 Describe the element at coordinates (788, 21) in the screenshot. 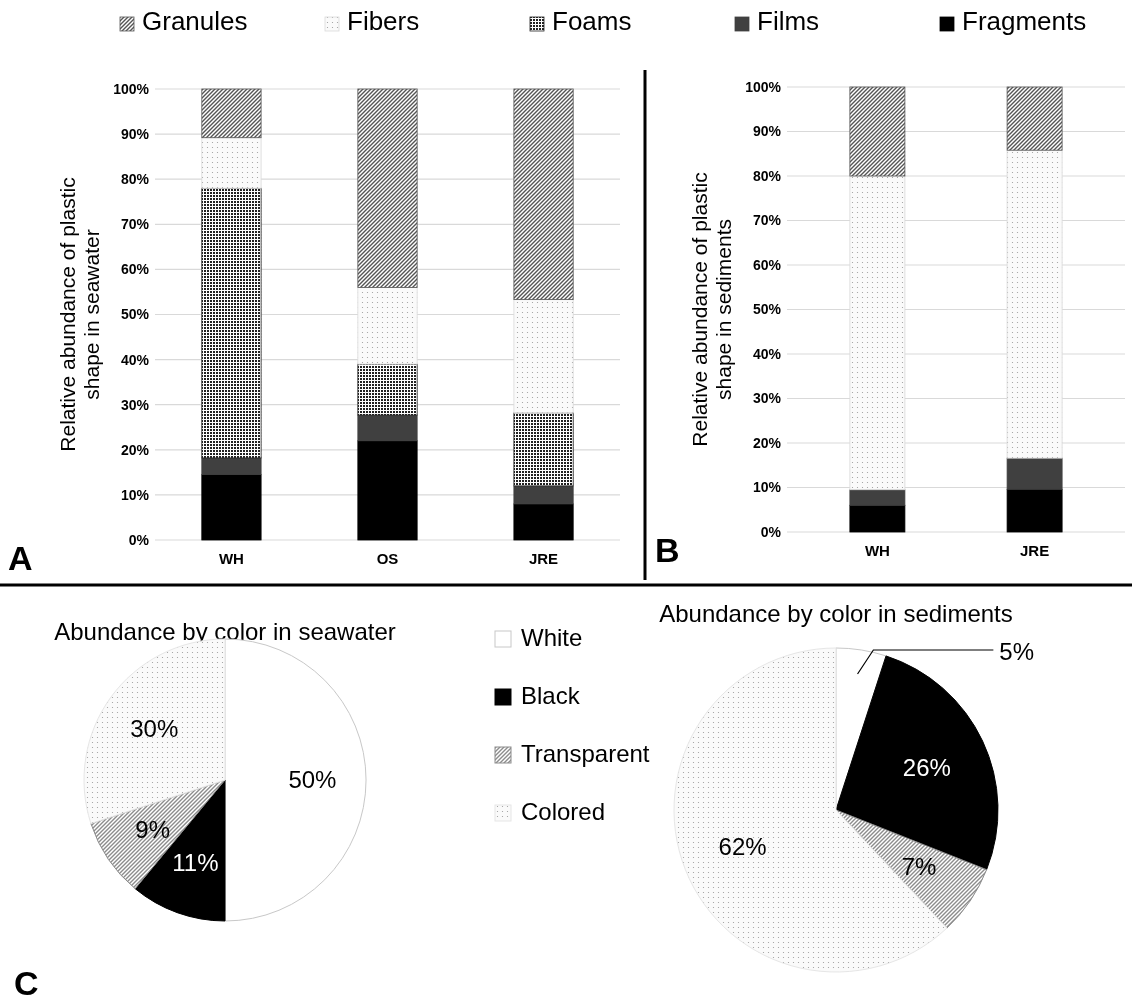

I see `legend-label: Films` at that location.